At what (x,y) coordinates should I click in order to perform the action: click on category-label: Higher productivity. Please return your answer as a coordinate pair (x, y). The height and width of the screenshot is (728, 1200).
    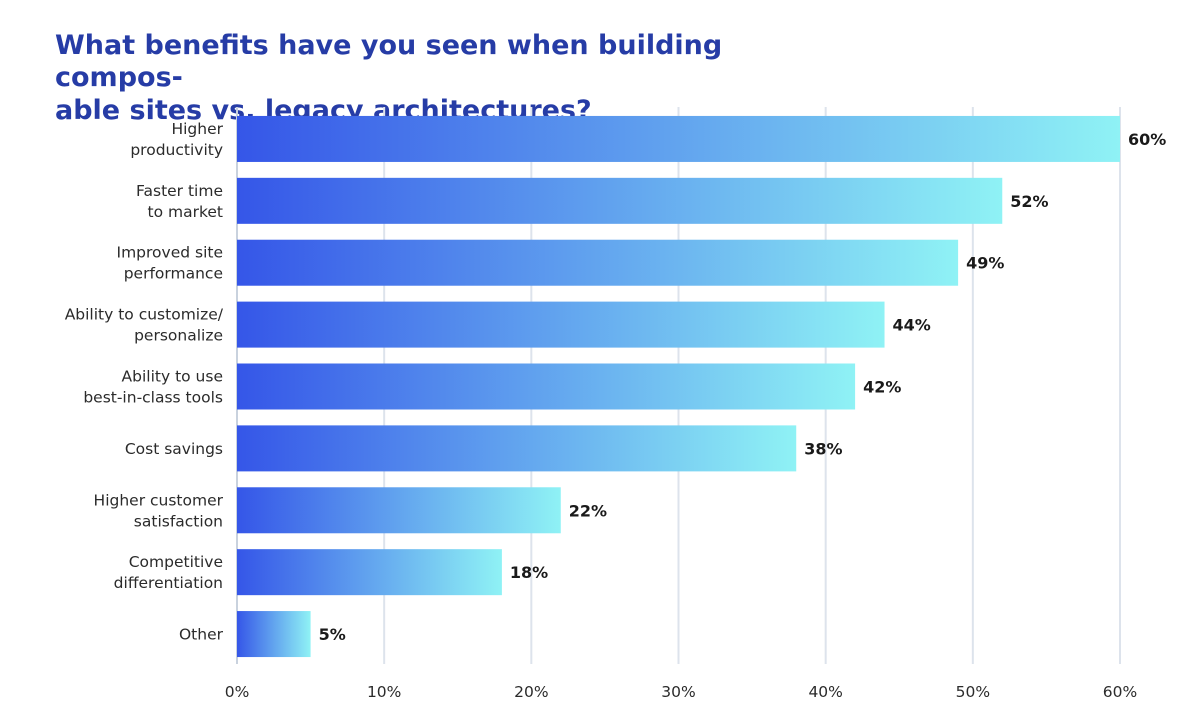
    Looking at the image, I should click on (176, 139).